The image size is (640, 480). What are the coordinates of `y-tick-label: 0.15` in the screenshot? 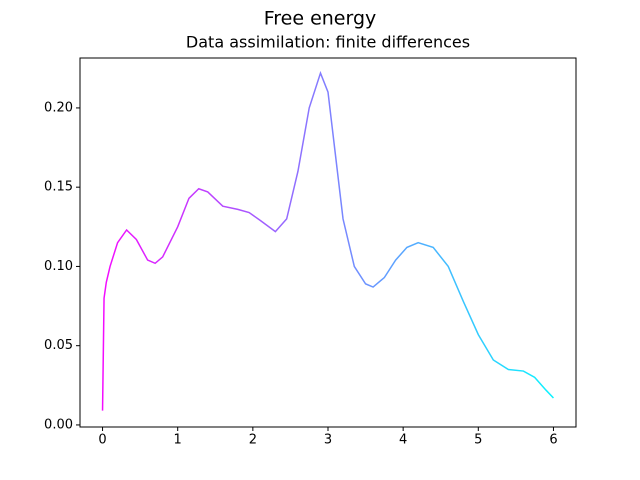 It's located at (58, 187).